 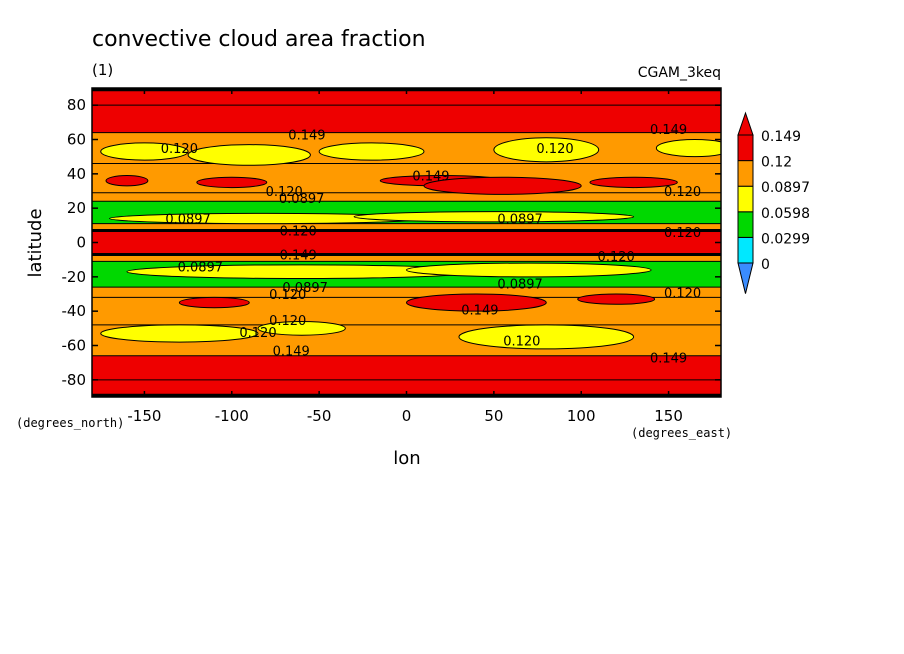 I want to click on x-tick-label: 150, so click(x=668, y=416).